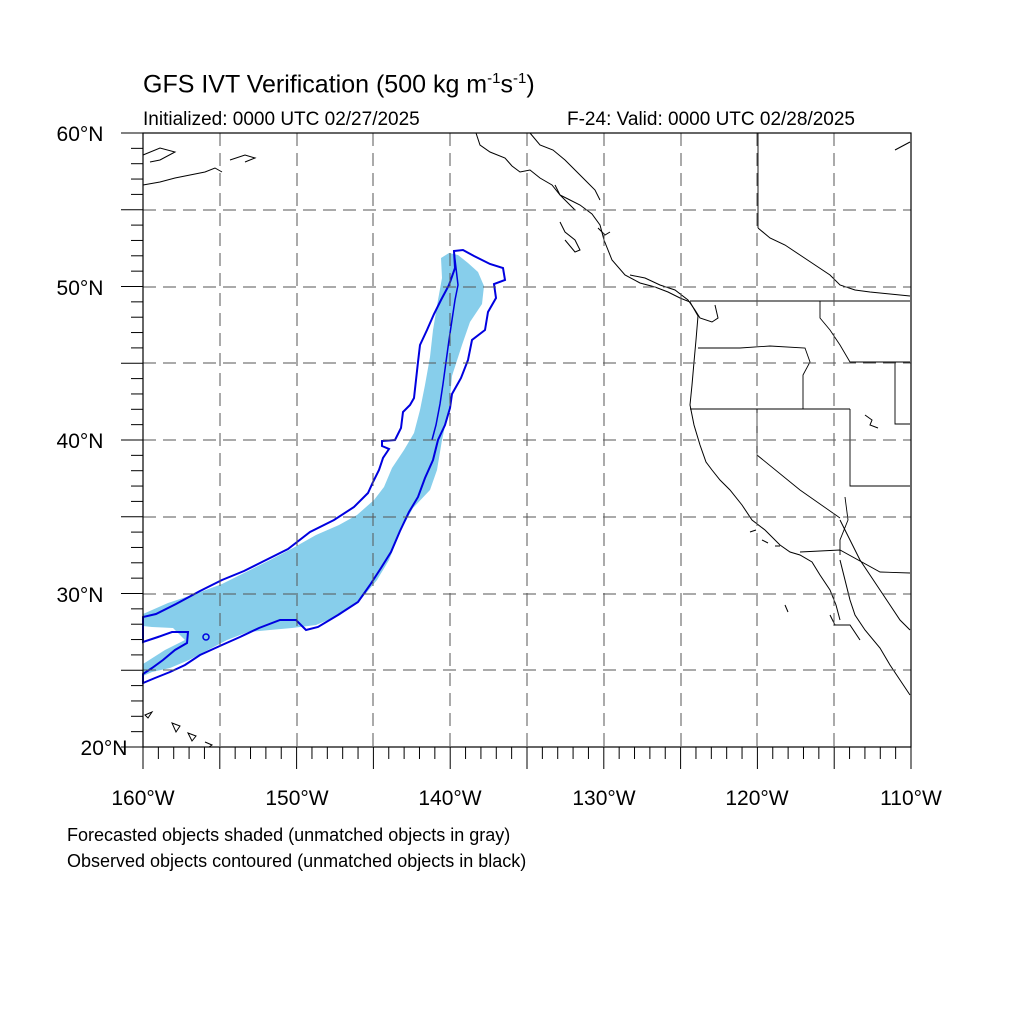  Describe the element at coordinates (80, 441) in the screenshot. I see `lat-label: 40°N` at that location.